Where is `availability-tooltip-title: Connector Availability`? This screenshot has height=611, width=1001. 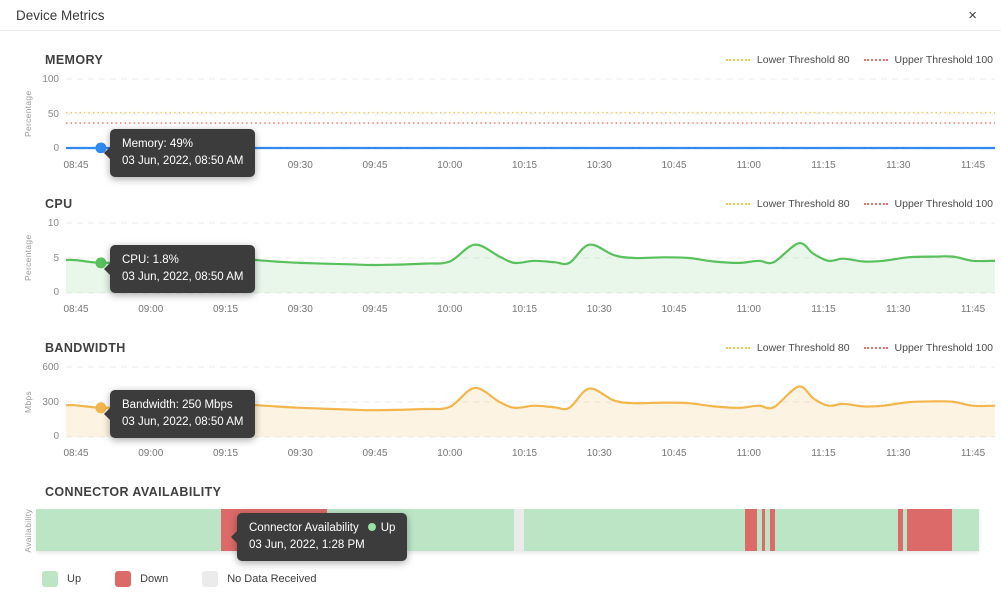
availability-tooltip-title: Connector Availability is located at coordinates (304, 528).